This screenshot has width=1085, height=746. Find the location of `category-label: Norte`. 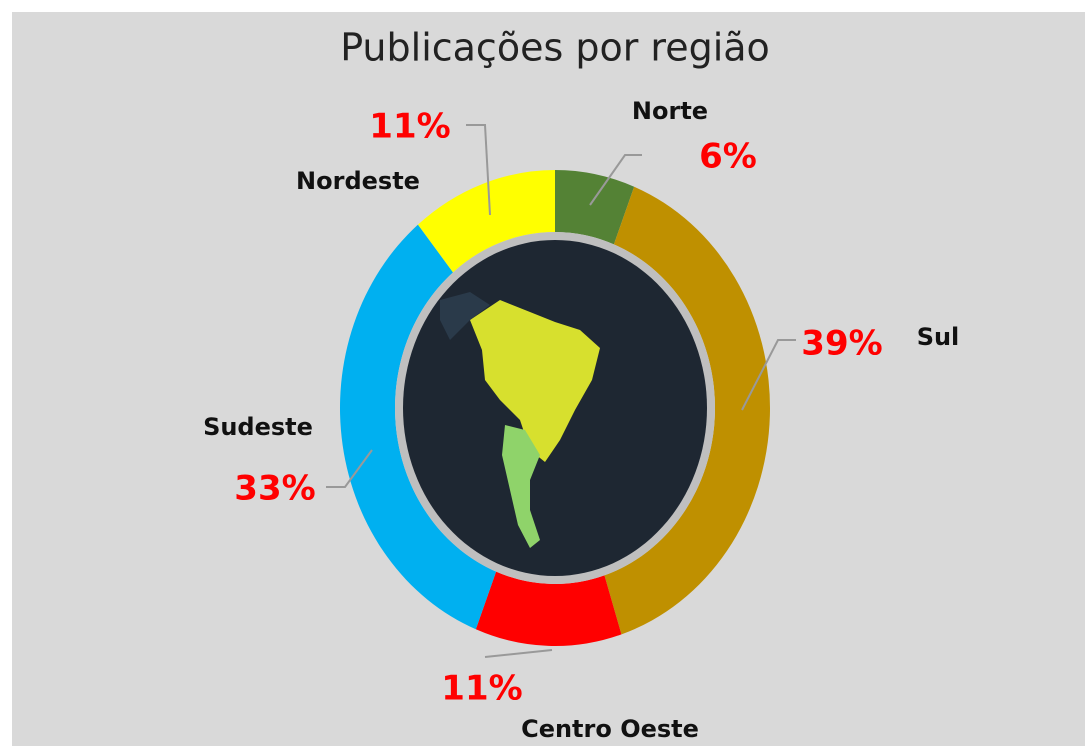

category-label: Norte is located at coordinates (670, 111).